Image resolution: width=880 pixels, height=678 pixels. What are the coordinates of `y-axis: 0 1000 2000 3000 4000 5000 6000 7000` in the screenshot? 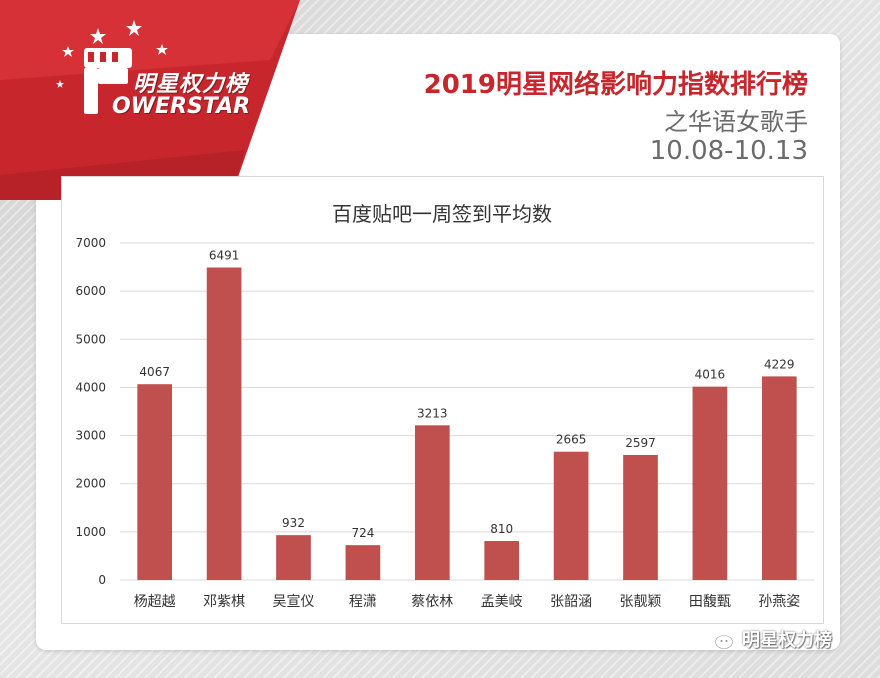 It's located at (90, 411).